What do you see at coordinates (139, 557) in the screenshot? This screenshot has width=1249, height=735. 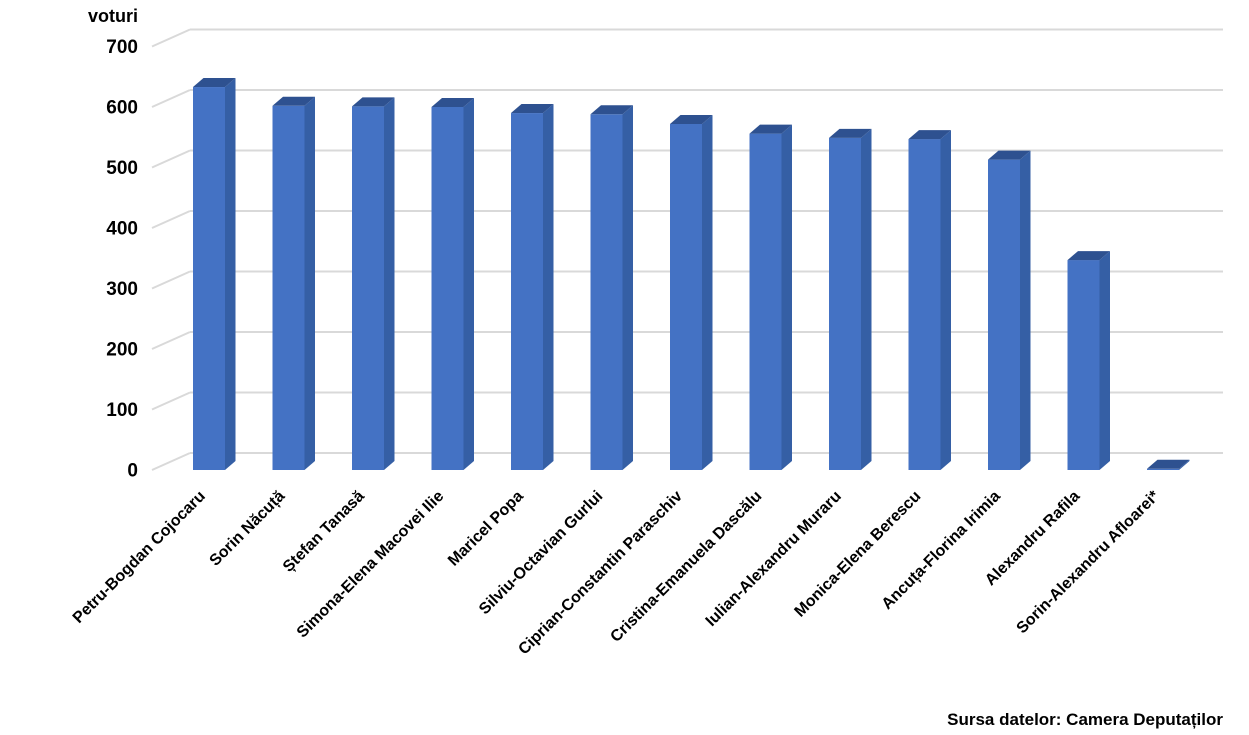 I see `category-label: Petru-Bogdan Cojocaru` at bounding box center [139, 557].